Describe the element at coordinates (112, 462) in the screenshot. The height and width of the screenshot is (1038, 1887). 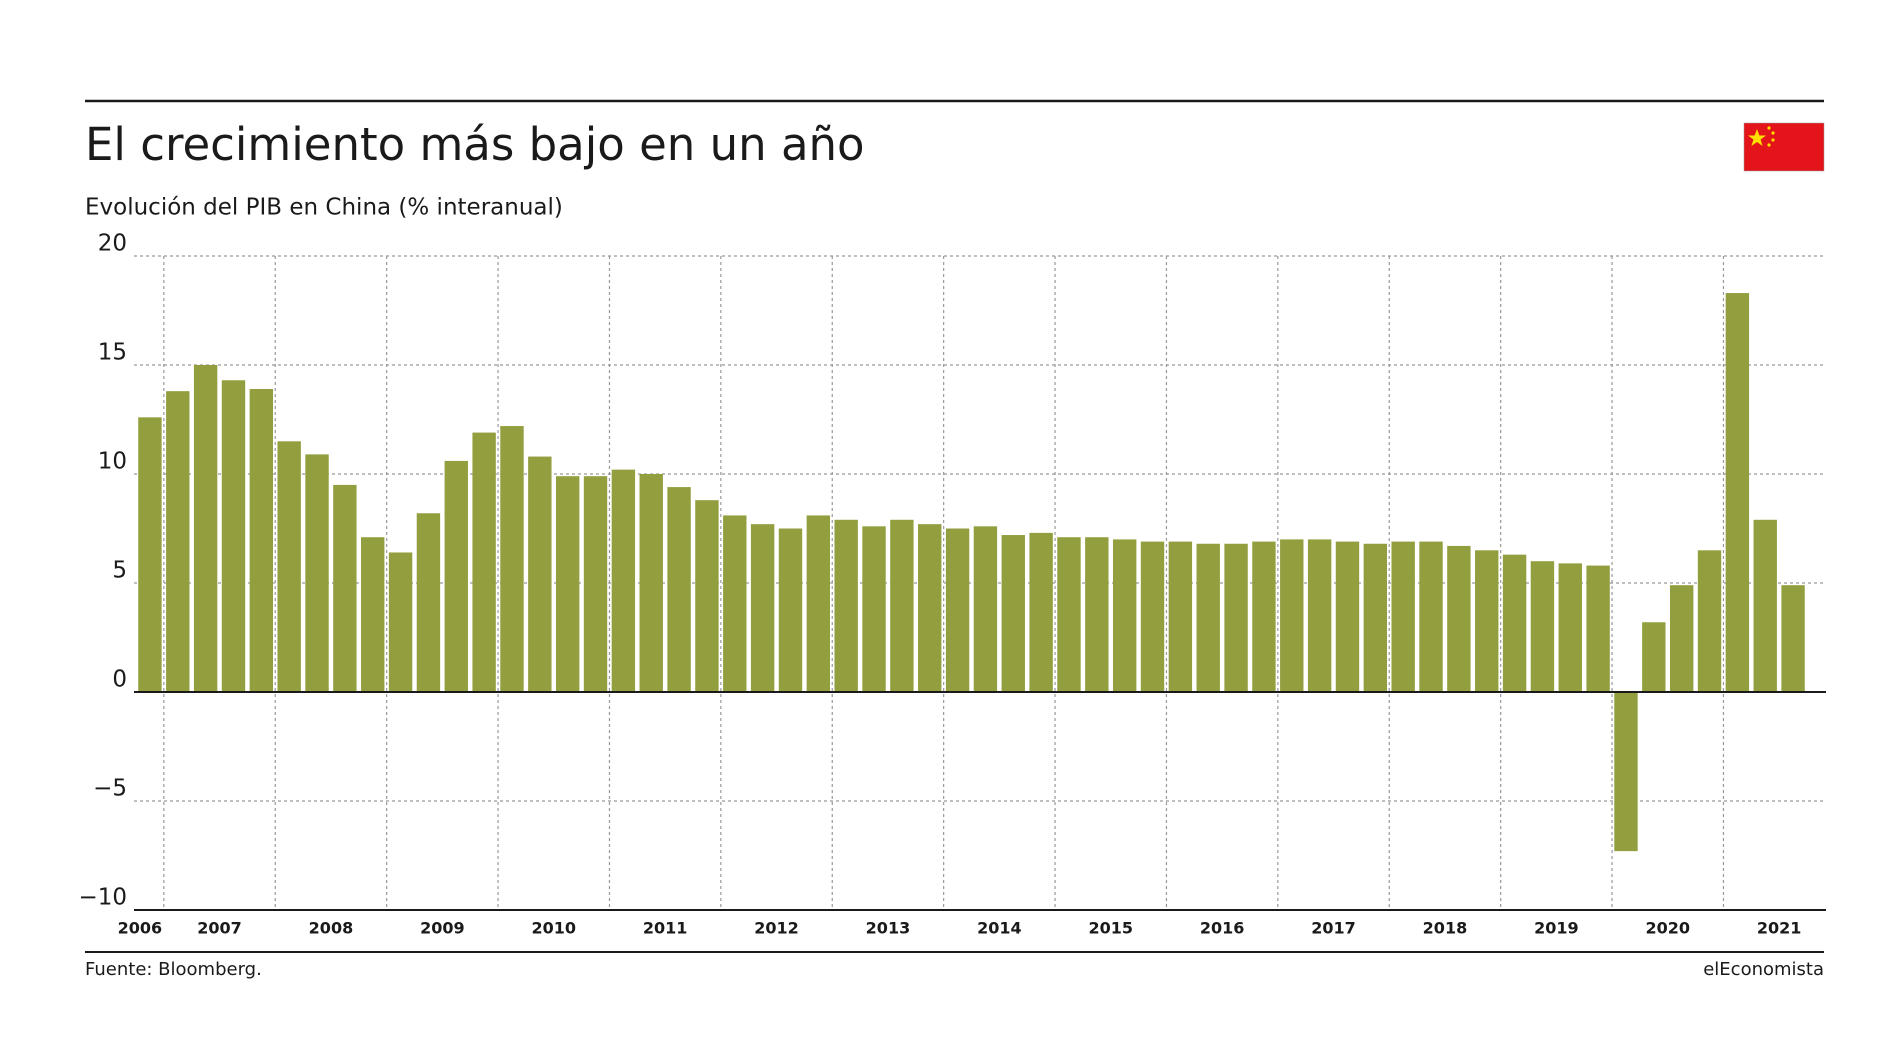
I see `y-tick-label: 10` at that location.